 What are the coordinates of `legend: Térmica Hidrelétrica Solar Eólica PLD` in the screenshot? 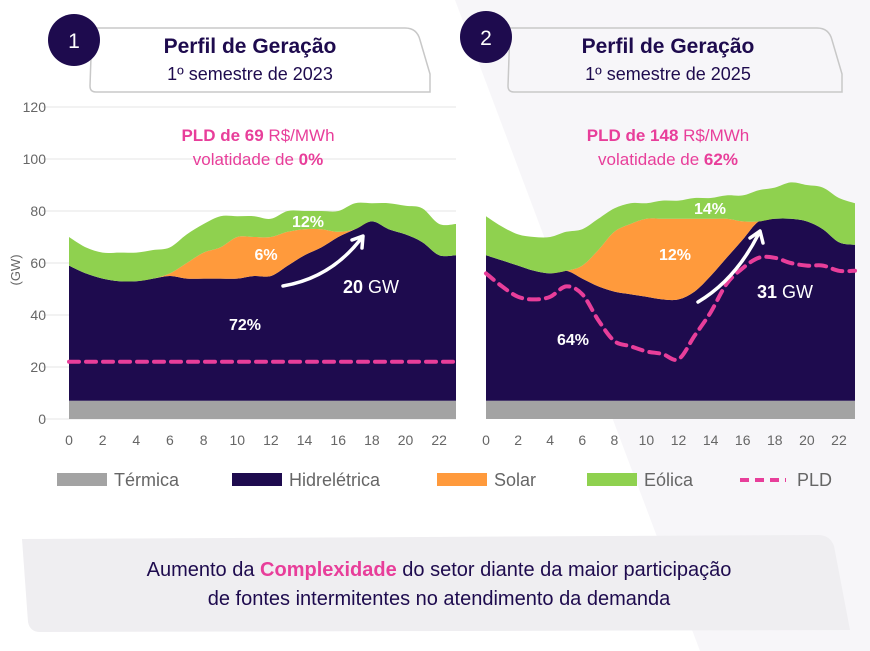 It's located at (444, 480).